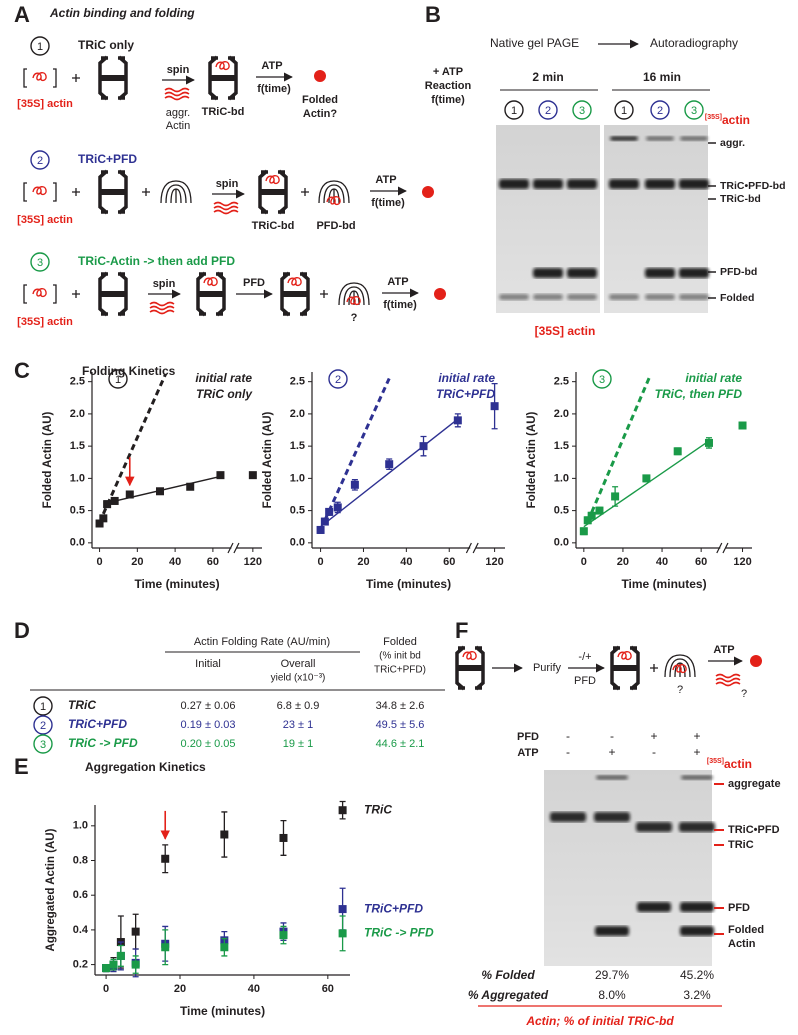 This screenshot has height=1035, width=798. I want to click on number: 1, so click(624, 111).